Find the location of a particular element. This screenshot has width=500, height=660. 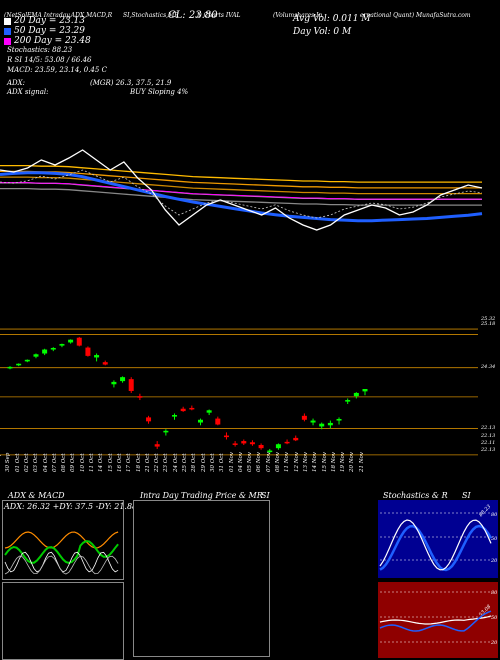

price-label-22-13-c: 22.13 is located at coordinates (488, 450).